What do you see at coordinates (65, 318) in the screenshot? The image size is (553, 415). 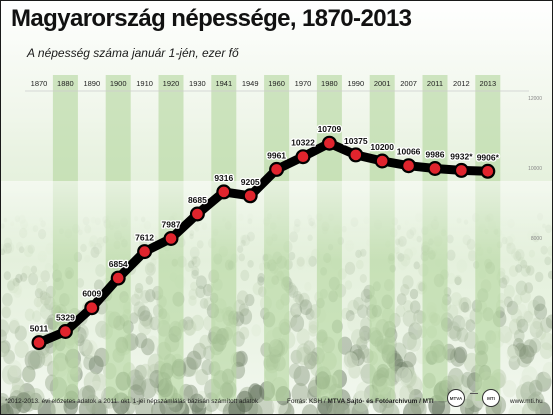 I see `data-label: 5329` at bounding box center [65, 318].